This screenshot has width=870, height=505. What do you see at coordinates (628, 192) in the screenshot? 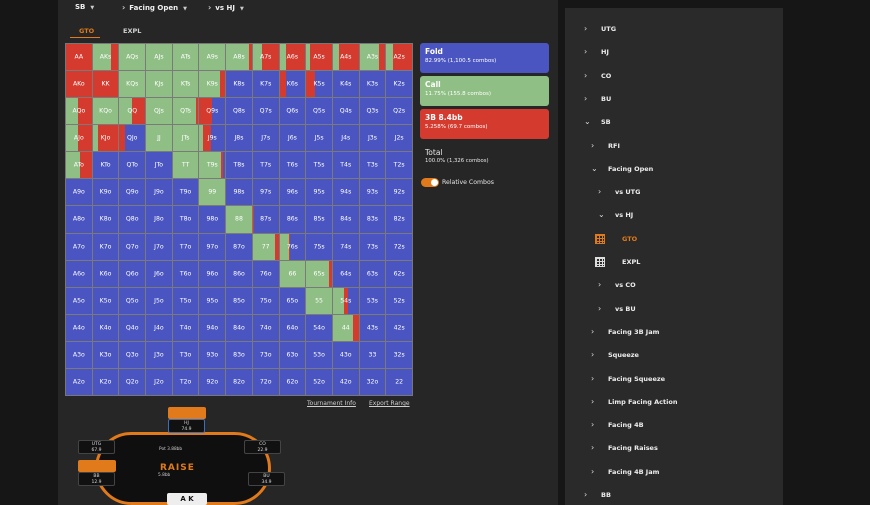
I see `tree-node-vs-utg: vs UTG` at bounding box center [628, 192].